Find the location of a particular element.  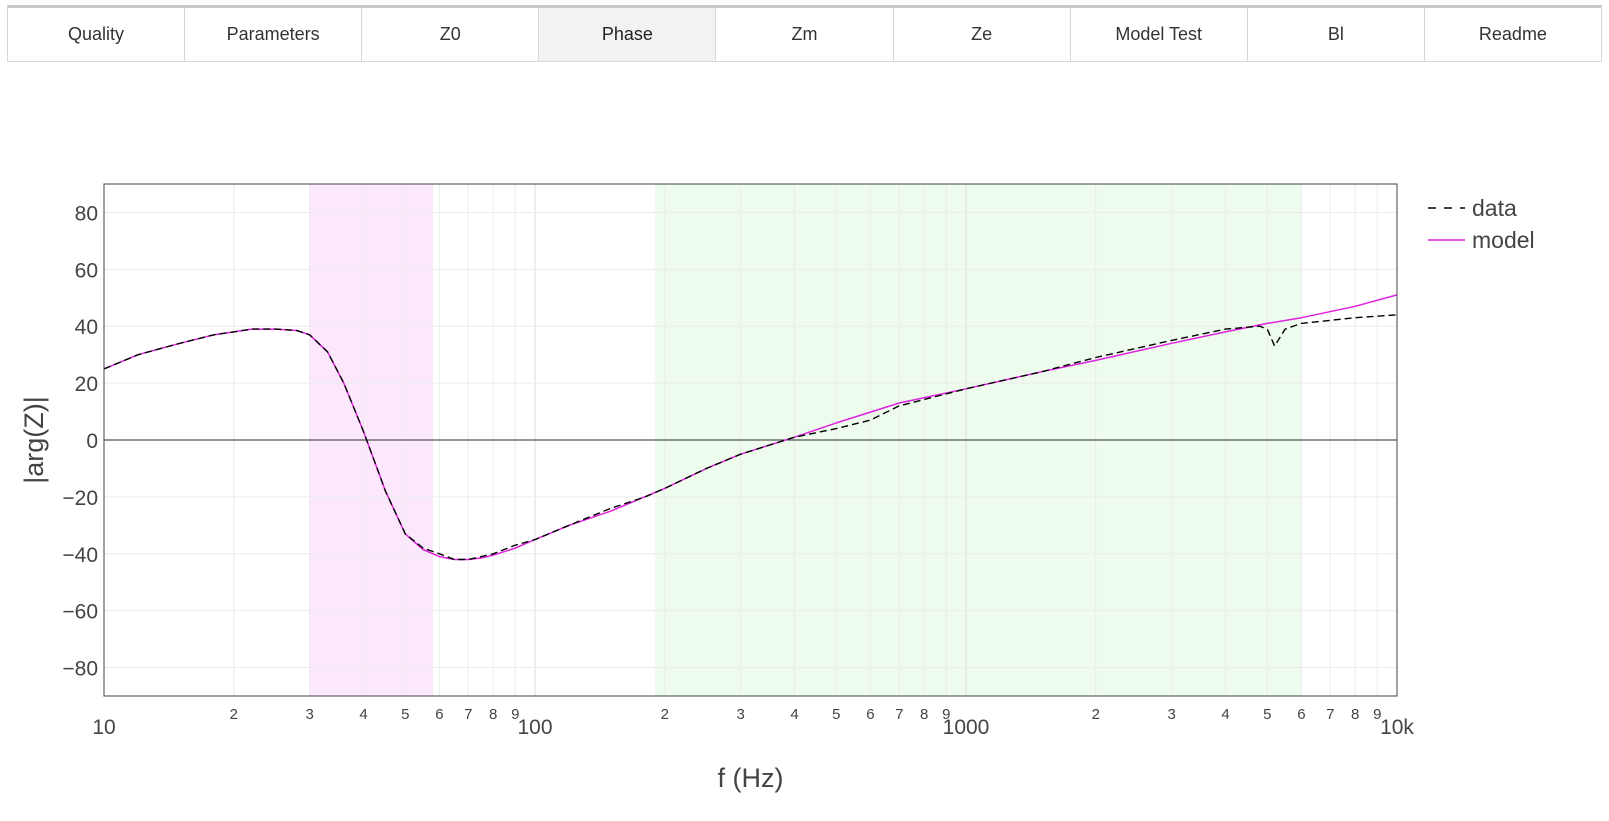

tab-bl: Bl is located at coordinates (1336, 34).